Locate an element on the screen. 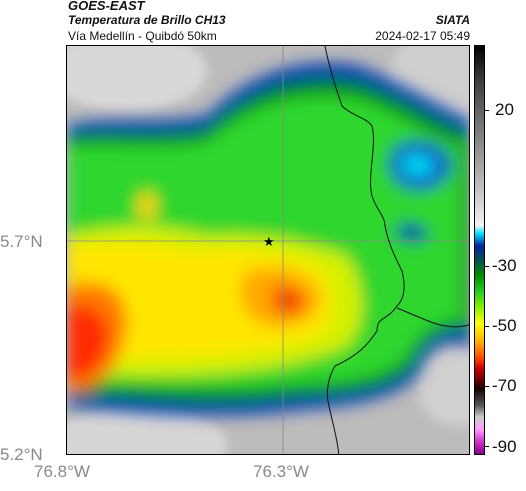  colorbar-tick-minus50: -50 is located at coordinates (504, 325).